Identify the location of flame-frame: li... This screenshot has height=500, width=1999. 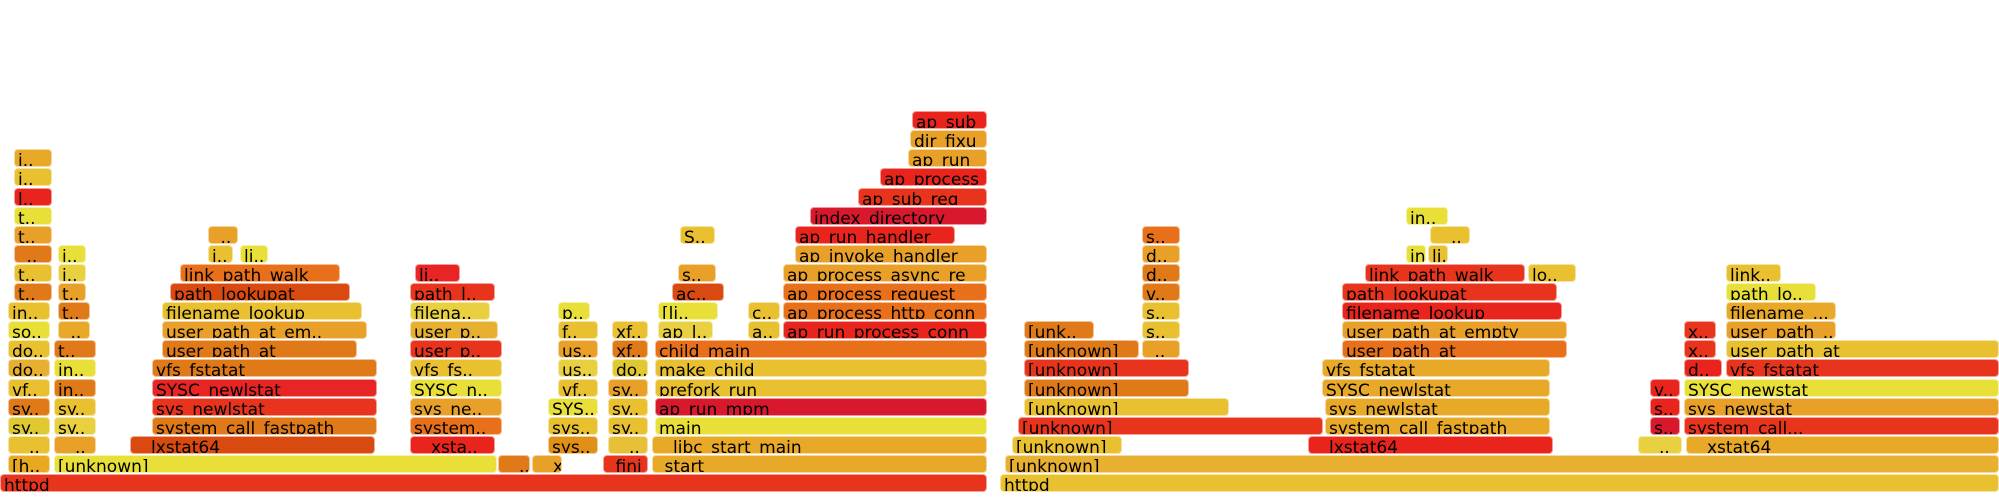
(1438, 253).